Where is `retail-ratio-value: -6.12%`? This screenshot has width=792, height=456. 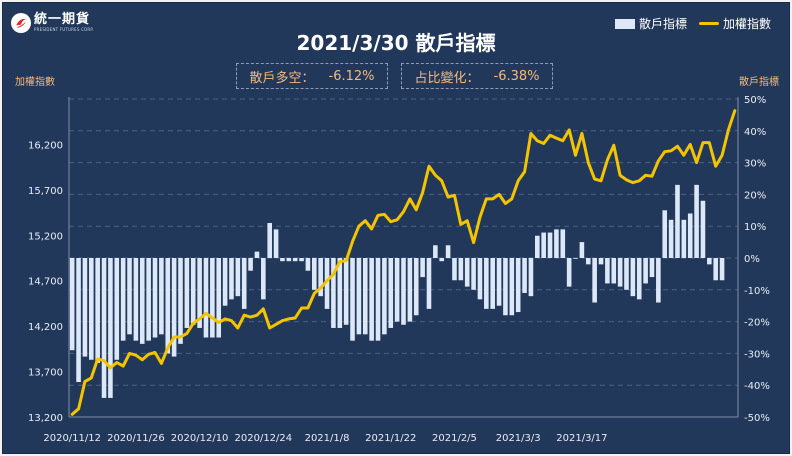 retail-ratio-value: -6.12% is located at coordinates (351, 76).